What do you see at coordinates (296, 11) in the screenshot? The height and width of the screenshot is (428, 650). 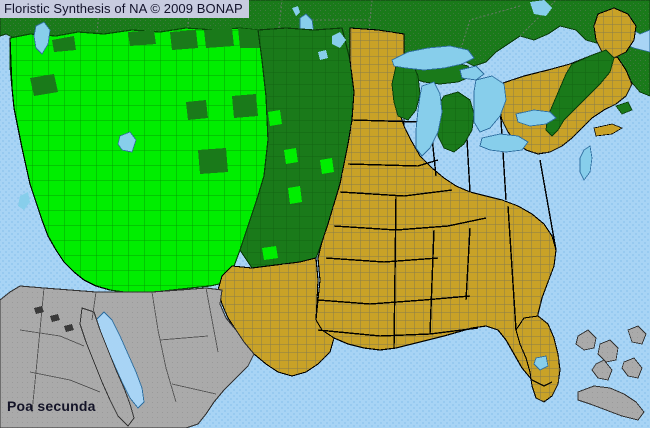 I see `canada-small-lake` at bounding box center [296, 11].